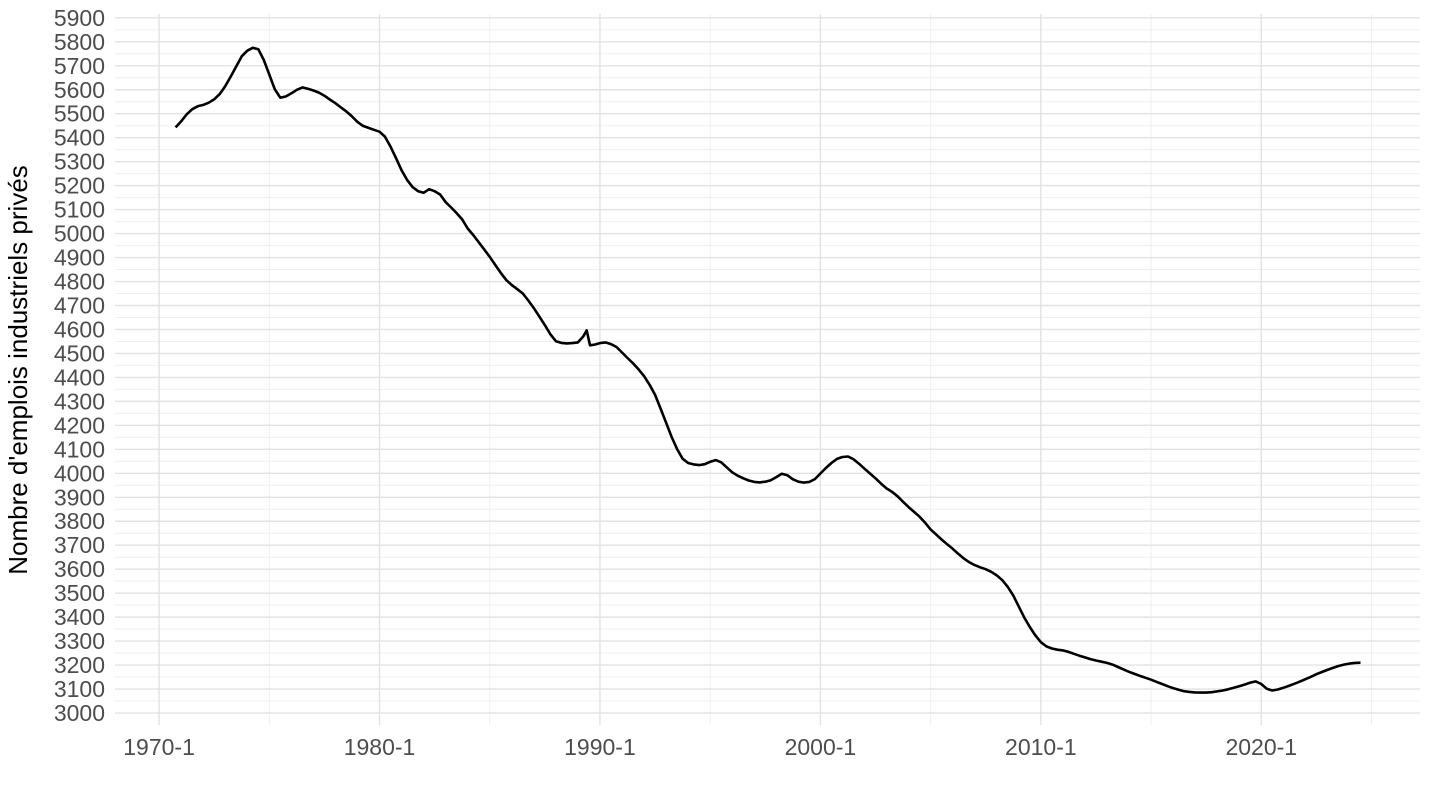 This screenshot has height=810, width=1440. Describe the element at coordinates (79, 641) in the screenshot. I see `y-tick-label: 3300` at that location.